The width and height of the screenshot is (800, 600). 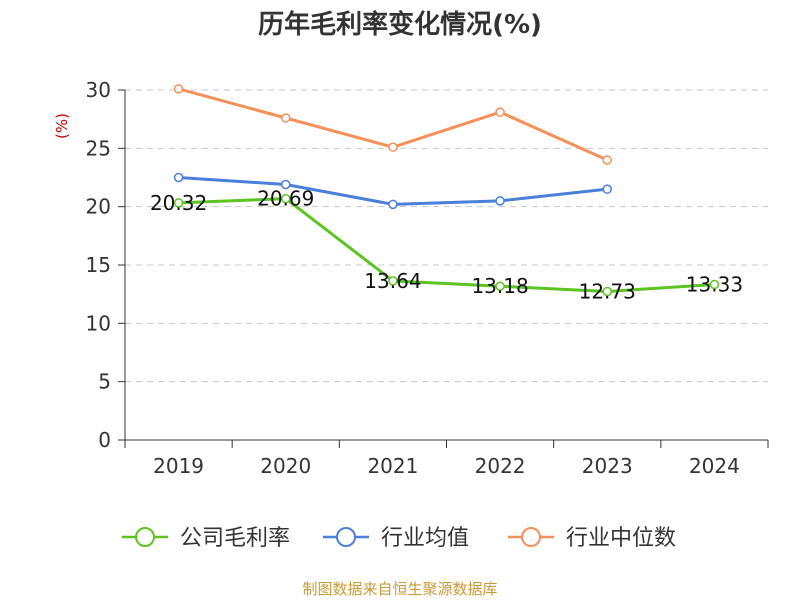 I want to click on x-tick-label: 2019, so click(x=178, y=466).